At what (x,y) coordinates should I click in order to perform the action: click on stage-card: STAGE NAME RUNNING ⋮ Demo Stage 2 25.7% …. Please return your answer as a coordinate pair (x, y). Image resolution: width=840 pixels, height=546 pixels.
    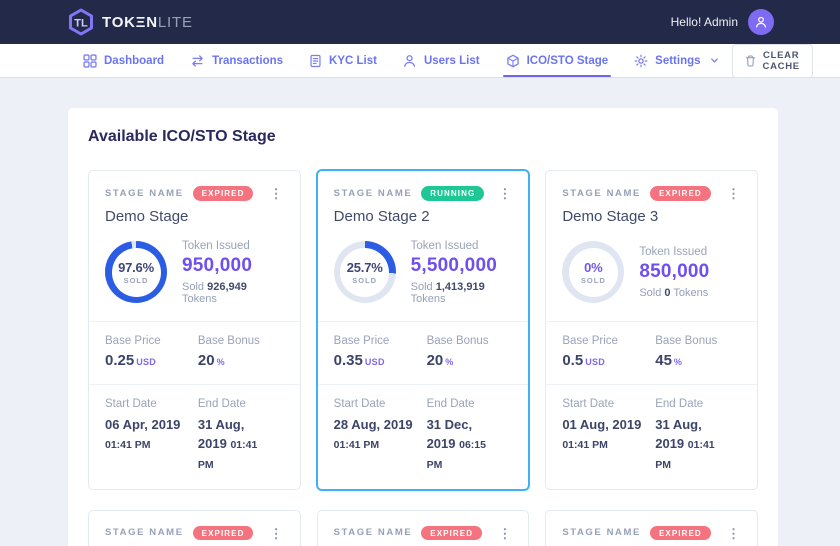
    Looking at the image, I should click on (423, 330).